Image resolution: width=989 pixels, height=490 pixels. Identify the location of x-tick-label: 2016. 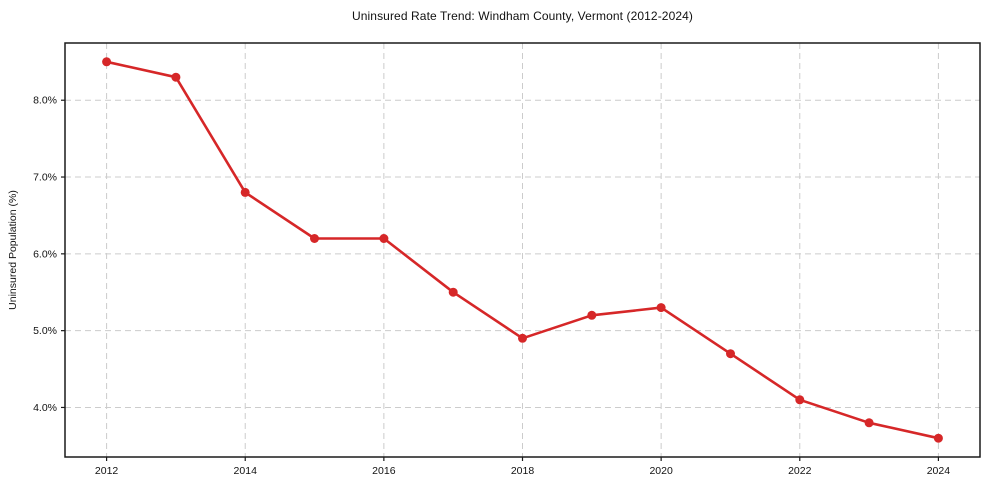
(384, 471).